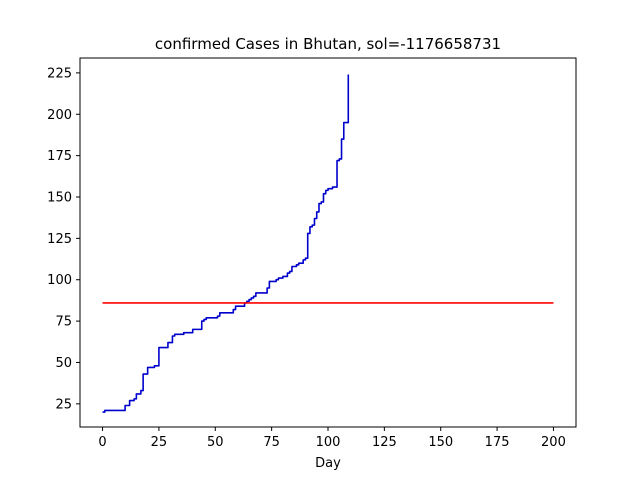  I want to click on y-tick-label: 150, so click(59, 197).